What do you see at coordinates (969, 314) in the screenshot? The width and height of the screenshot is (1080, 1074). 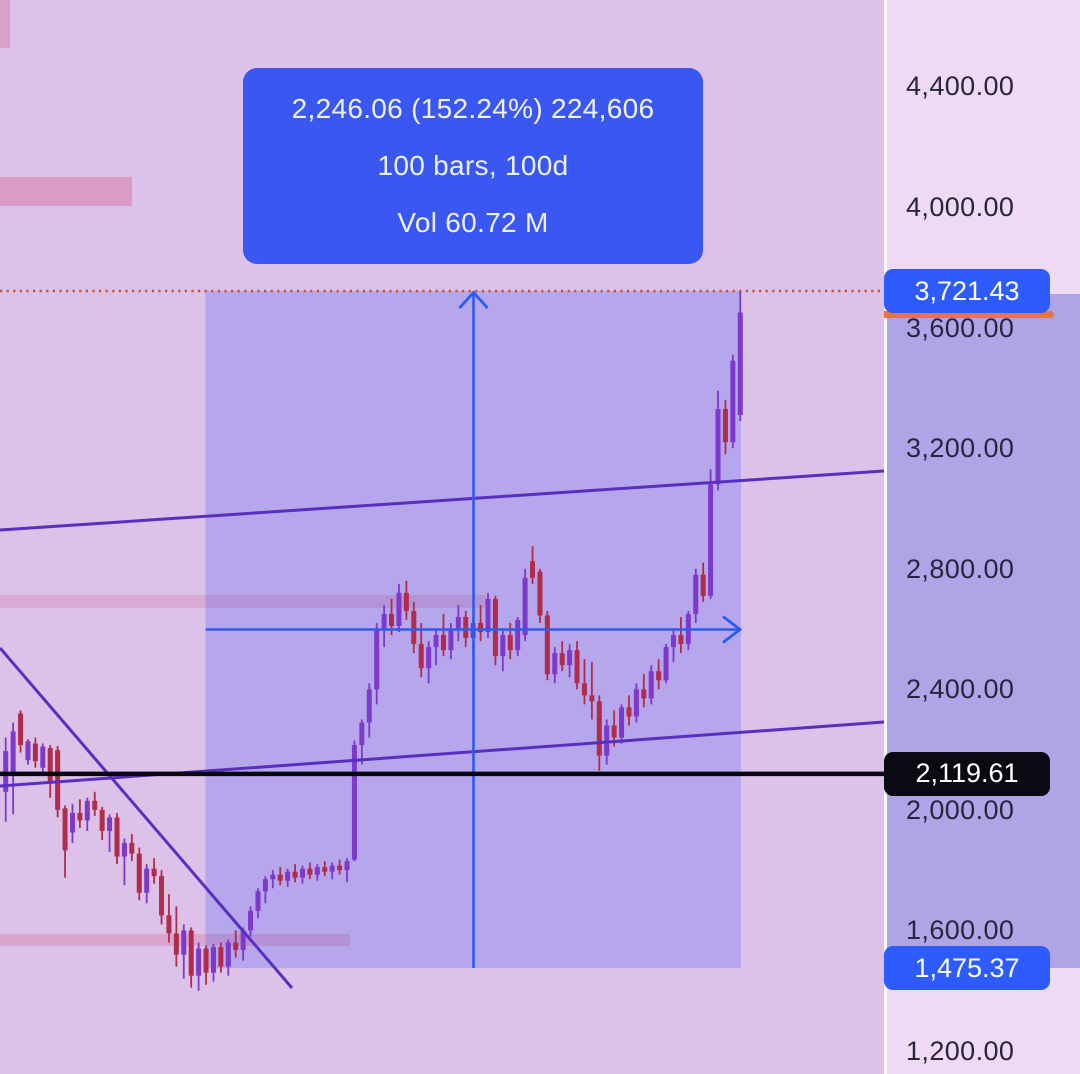 I see `orange-underline` at bounding box center [969, 314].